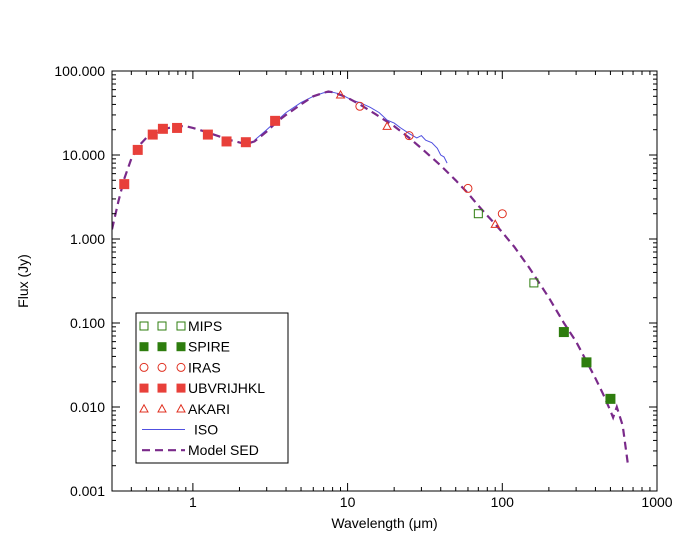  I want to click on legend-label-iso: ISO, so click(206, 430).